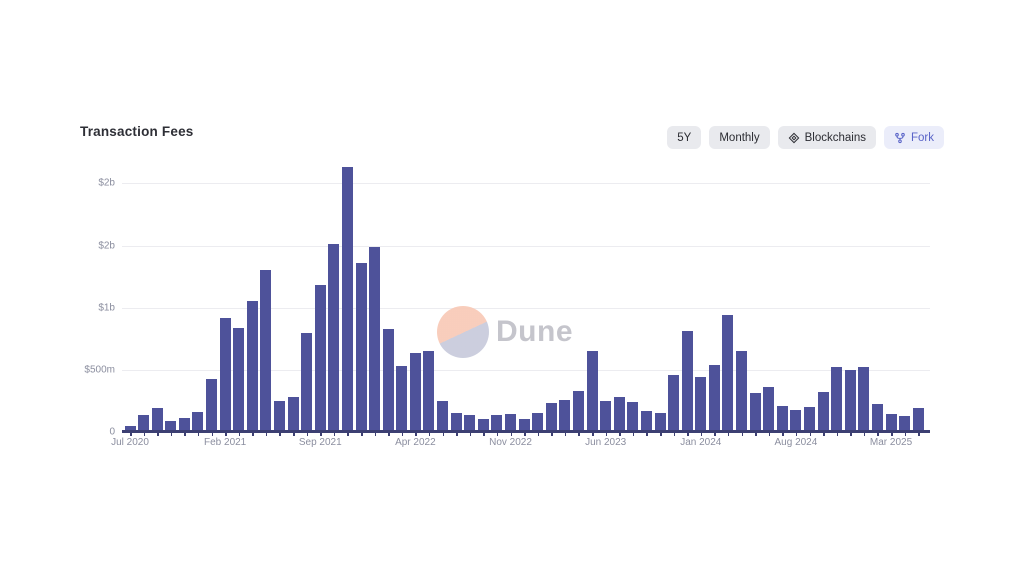 The image size is (1024, 576). What do you see at coordinates (674, 403) in the screenshot?
I see `bar-nov-2023` at bounding box center [674, 403].